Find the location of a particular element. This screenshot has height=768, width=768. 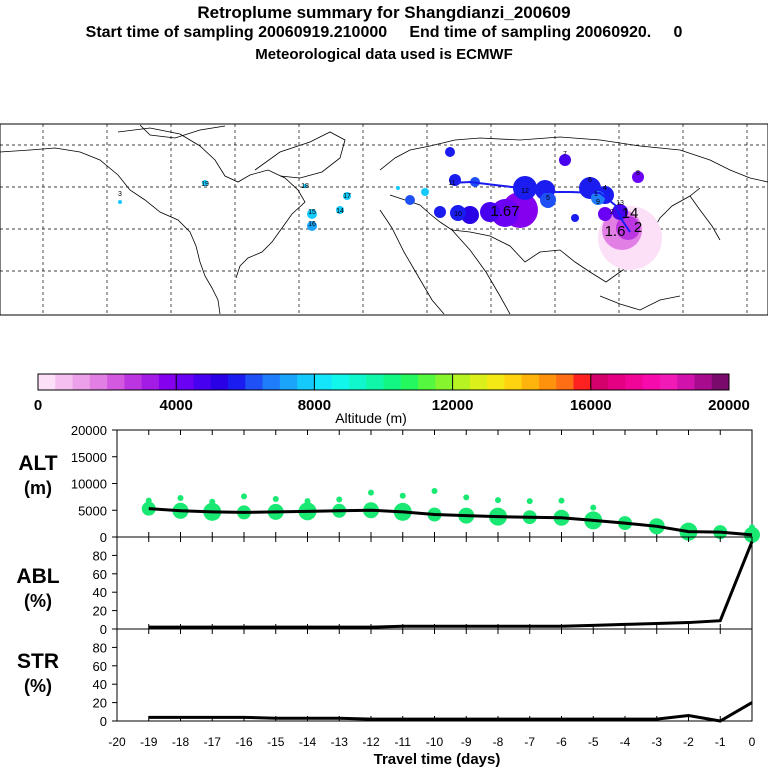

map-point-label: 1.67 is located at coordinates (504, 211).